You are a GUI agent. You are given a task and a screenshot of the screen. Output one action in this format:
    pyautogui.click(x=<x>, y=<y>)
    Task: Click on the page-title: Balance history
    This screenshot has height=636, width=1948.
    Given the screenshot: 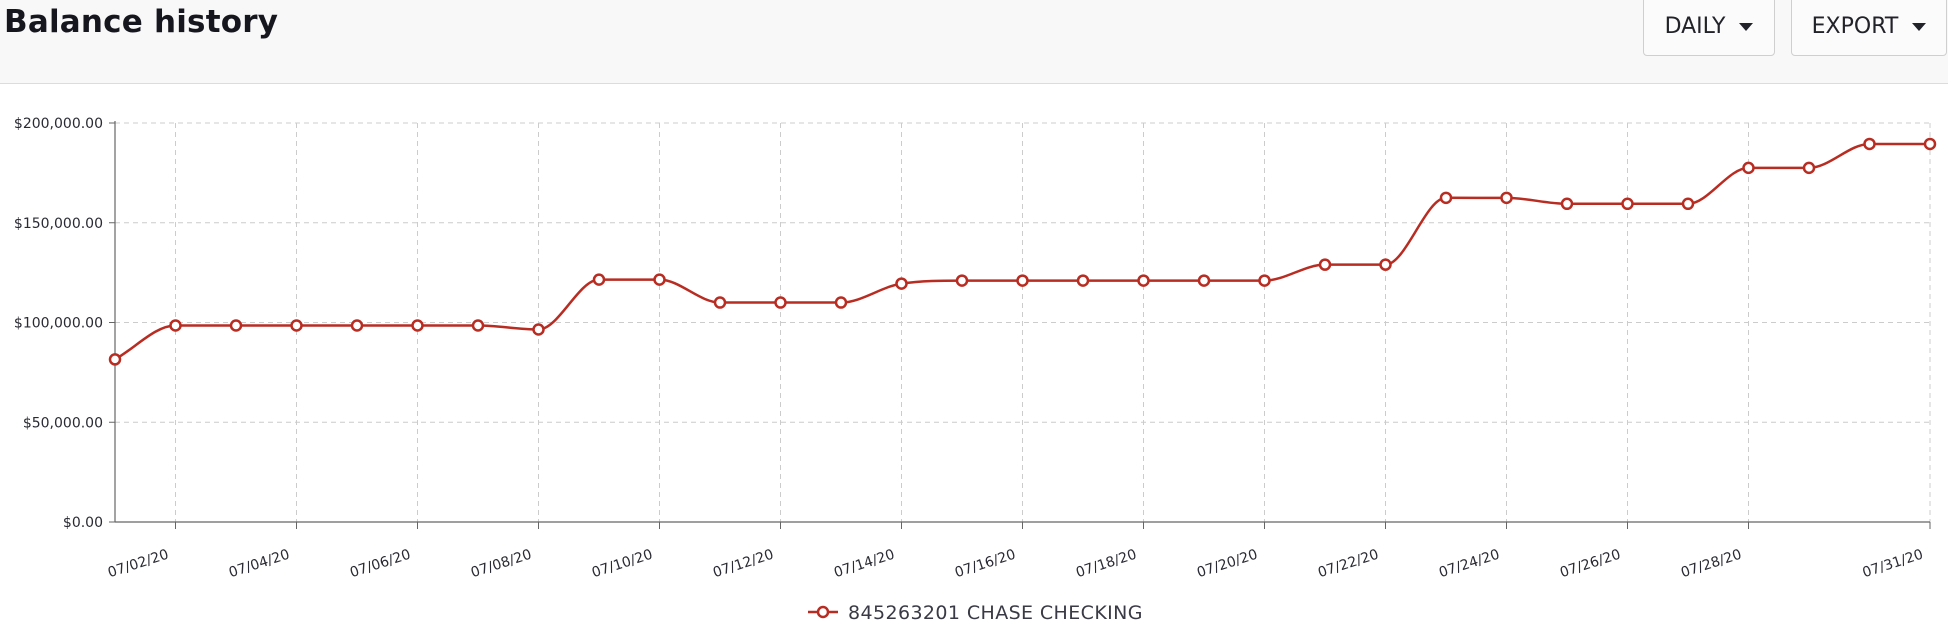 What is the action you would take?
    pyautogui.click(x=141, y=22)
    